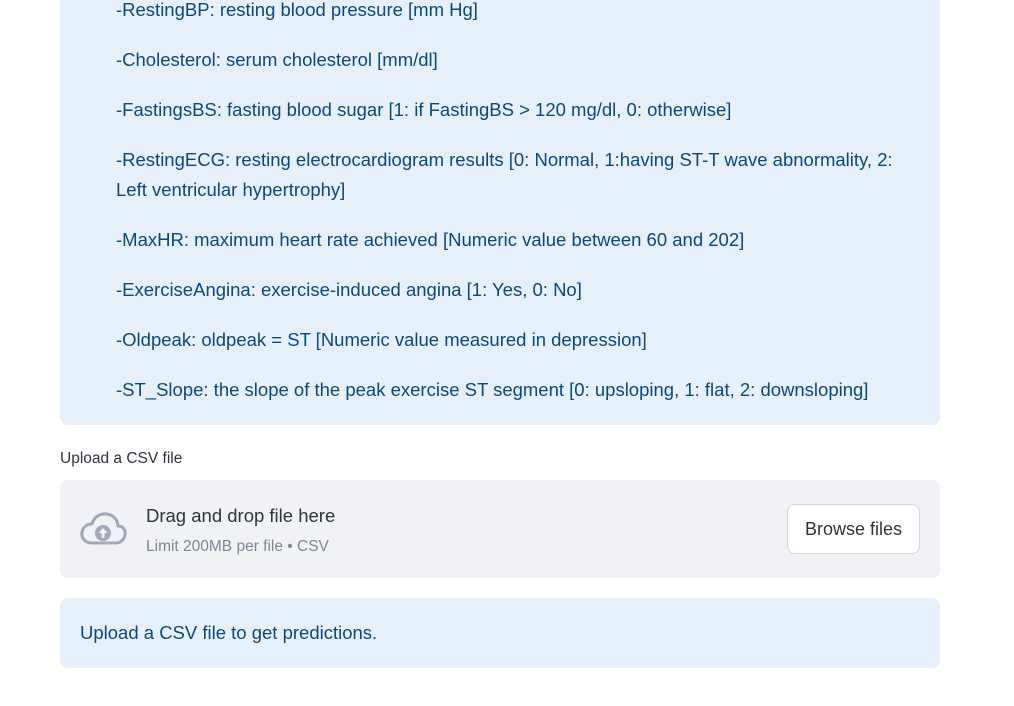 The image size is (1014, 706). I want to click on cloud-upload-icon, so click(103, 529).